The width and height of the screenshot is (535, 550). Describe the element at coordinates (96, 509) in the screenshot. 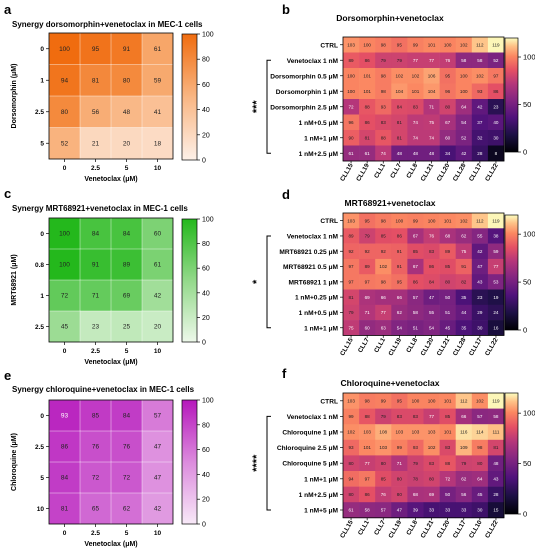

I see `cell-value: 65` at that location.